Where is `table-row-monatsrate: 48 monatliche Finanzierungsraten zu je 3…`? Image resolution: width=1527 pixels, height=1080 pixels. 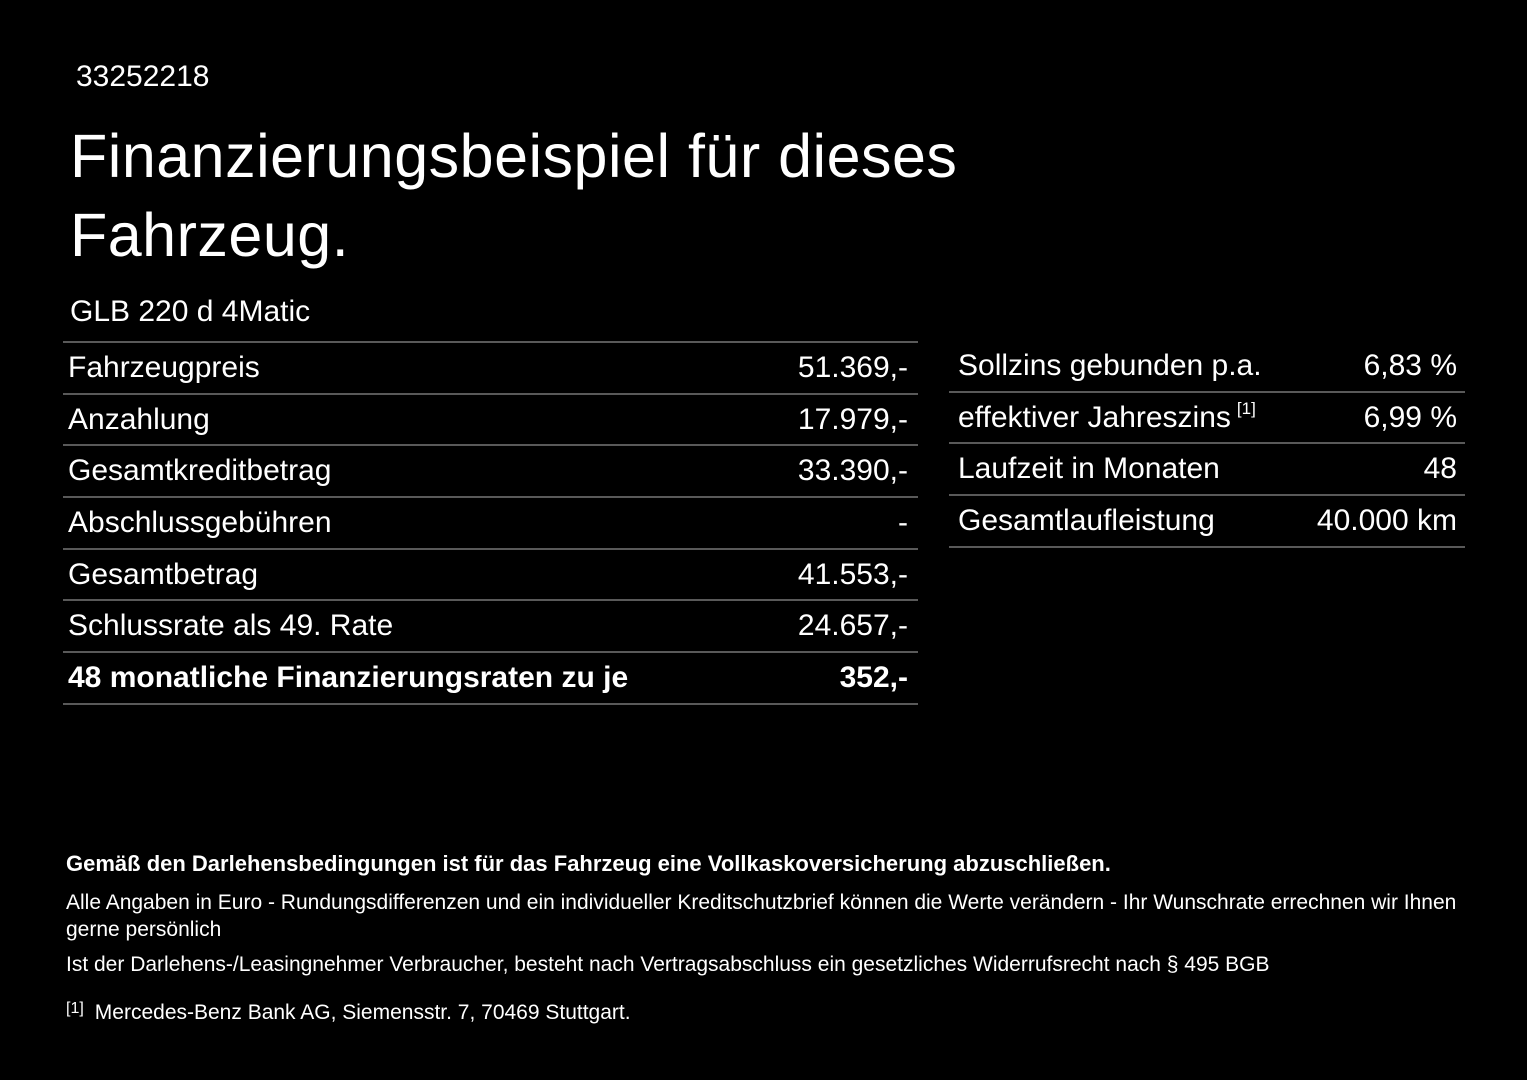 table-row-monatsrate: 48 monatliche Finanzierungsraten zu je 3… is located at coordinates (490, 679).